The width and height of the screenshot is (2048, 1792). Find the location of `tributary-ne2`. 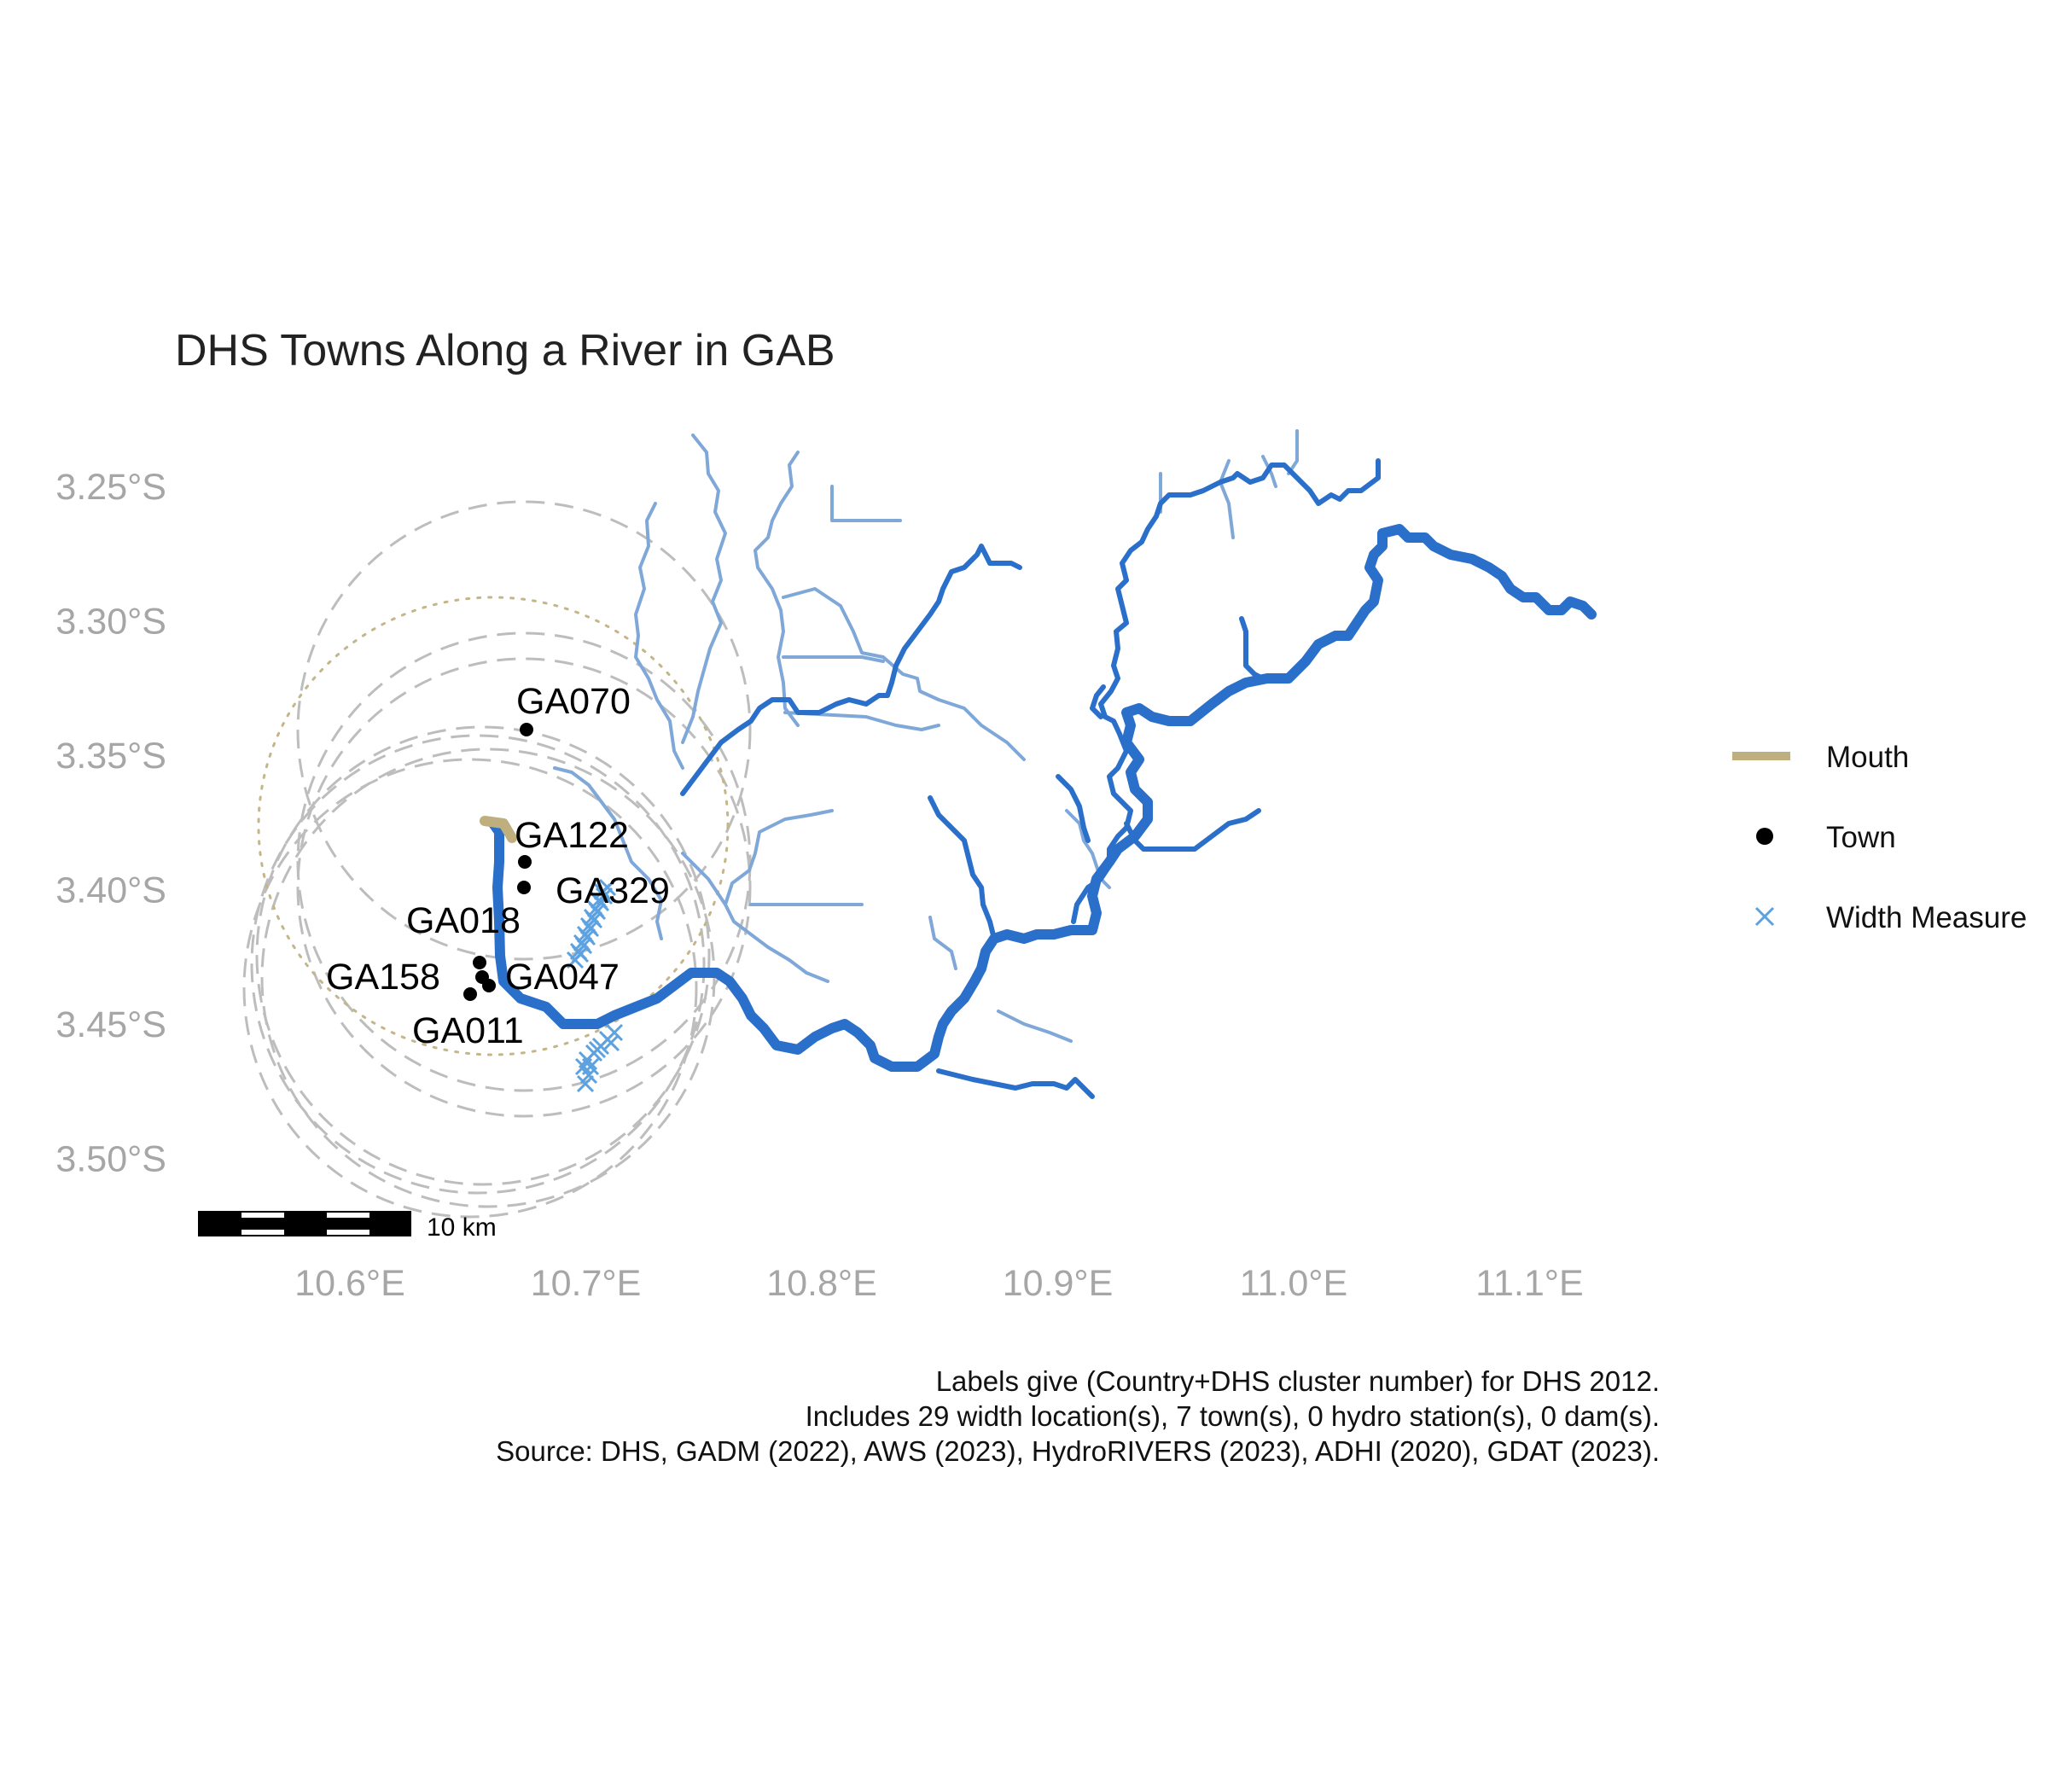

tributary-ne2 is located at coordinates (1227, 499).